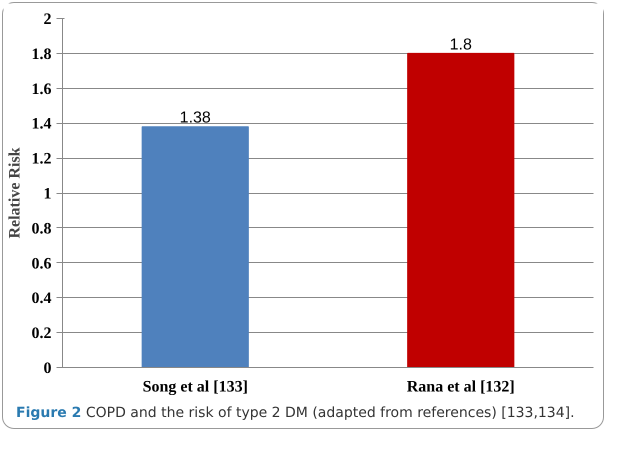 The width and height of the screenshot is (629, 464). Describe the element at coordinates (195, 387) in the screenshot. I see `x-tick-label: Song et al [133]` at that location.